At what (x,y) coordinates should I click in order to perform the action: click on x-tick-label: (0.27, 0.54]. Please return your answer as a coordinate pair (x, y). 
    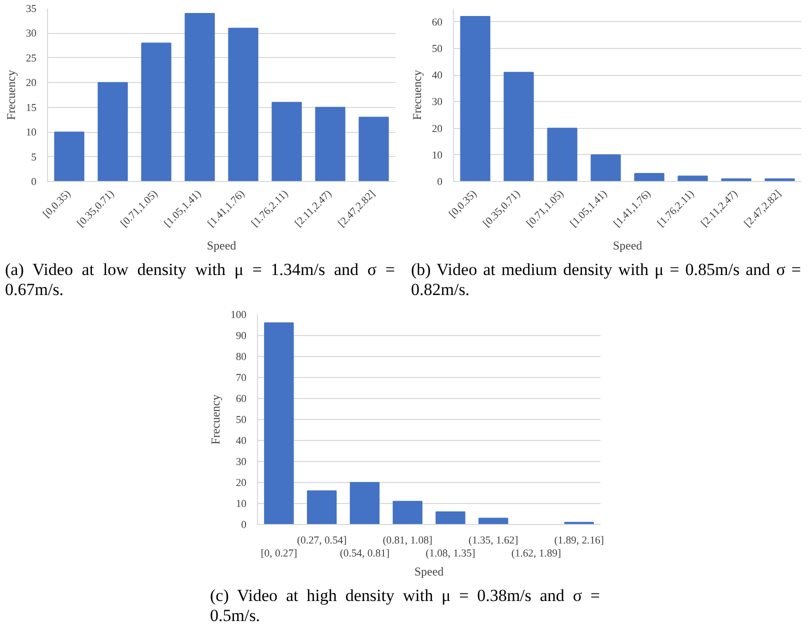
    Looking at the image, I should click on (321, 540).